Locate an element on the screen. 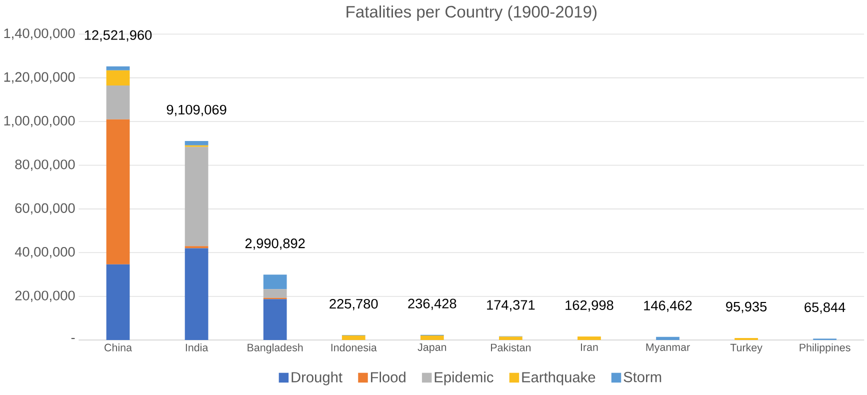 This screenshot has width=867, height=395. total-label: 2,990,892 is located at coordinates (275, 244).